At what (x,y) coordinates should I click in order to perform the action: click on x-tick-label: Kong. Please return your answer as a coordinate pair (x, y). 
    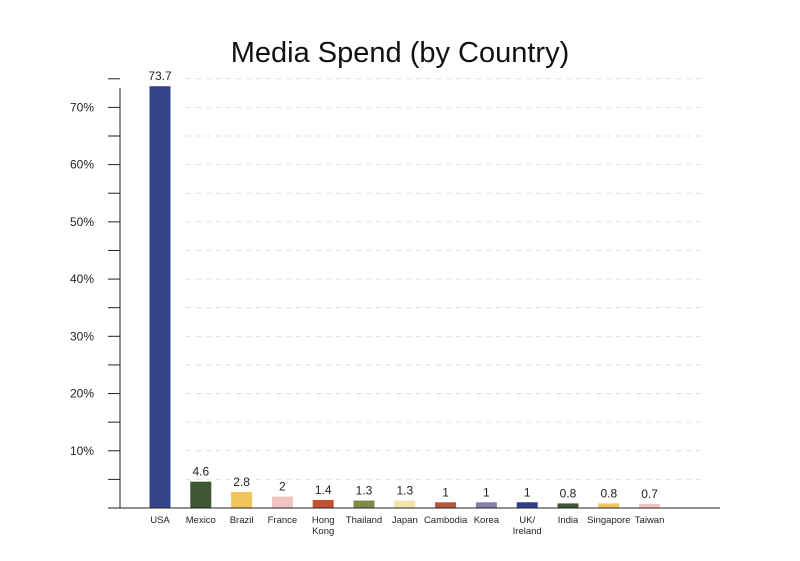
    Looking at the image, I should click on (323, 531).